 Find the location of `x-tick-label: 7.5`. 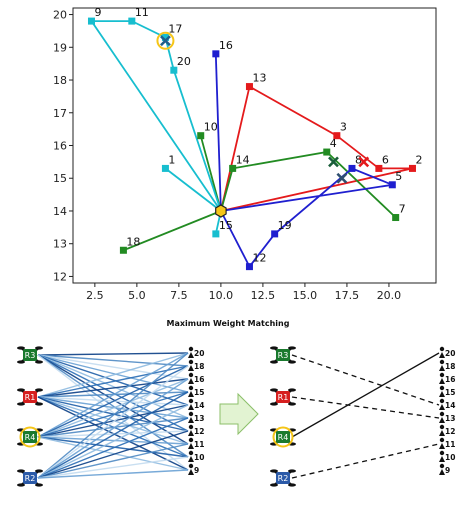

x-tick-label: 7.5 is located at coordinates (179, 295).